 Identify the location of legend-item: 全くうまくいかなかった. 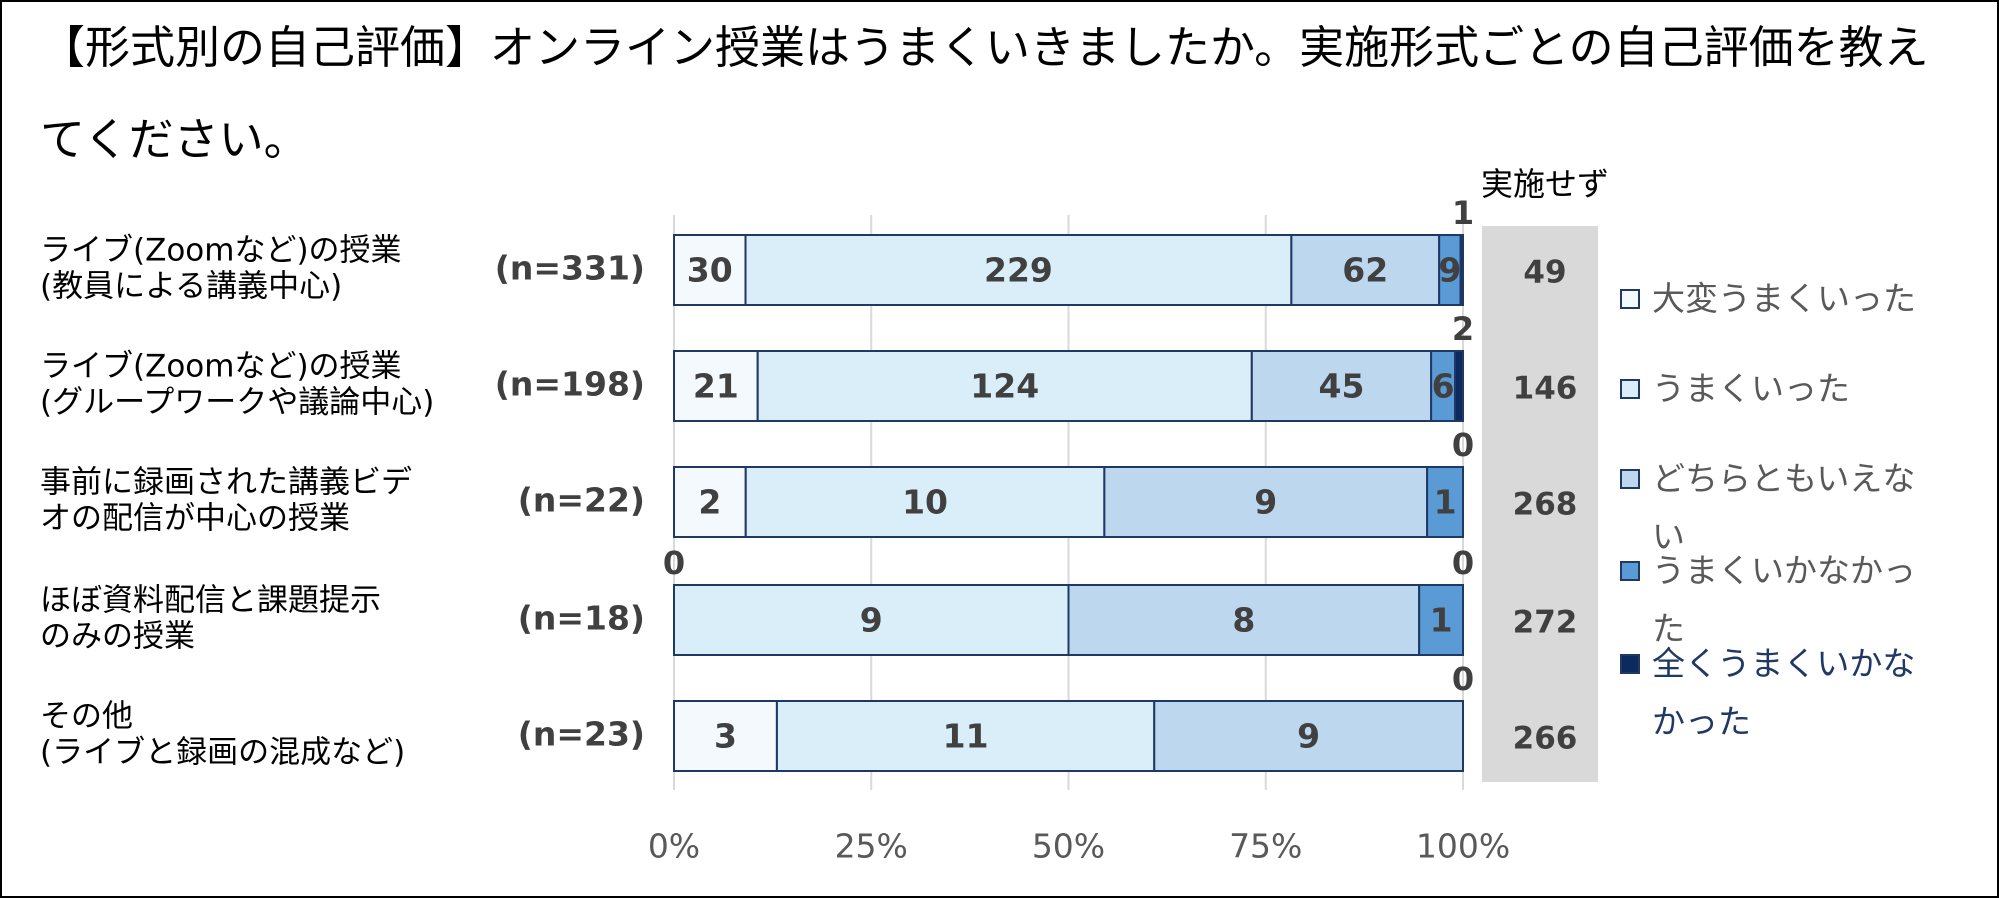
(1800, 693).